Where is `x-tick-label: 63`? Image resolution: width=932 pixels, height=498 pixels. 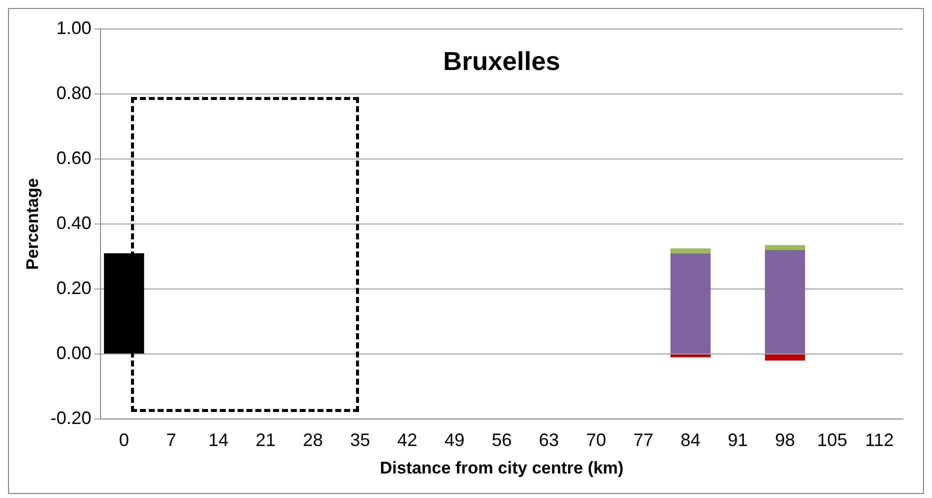 x-tick-label: 63 is located at coordinates (548, 440).